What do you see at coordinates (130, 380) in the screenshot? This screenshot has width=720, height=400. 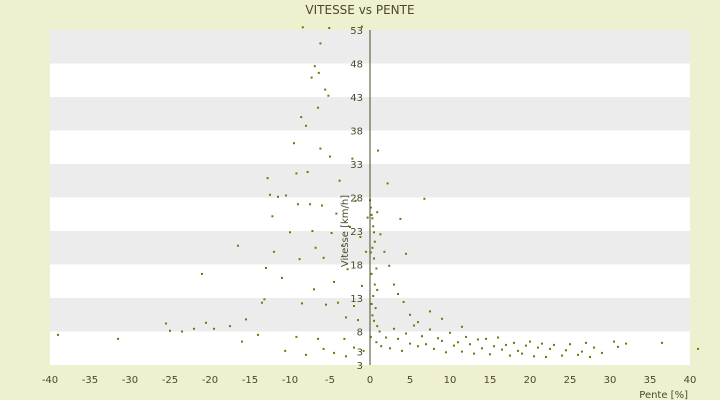 I see `x-tick-label: -30` at bounding box center [130, 380].